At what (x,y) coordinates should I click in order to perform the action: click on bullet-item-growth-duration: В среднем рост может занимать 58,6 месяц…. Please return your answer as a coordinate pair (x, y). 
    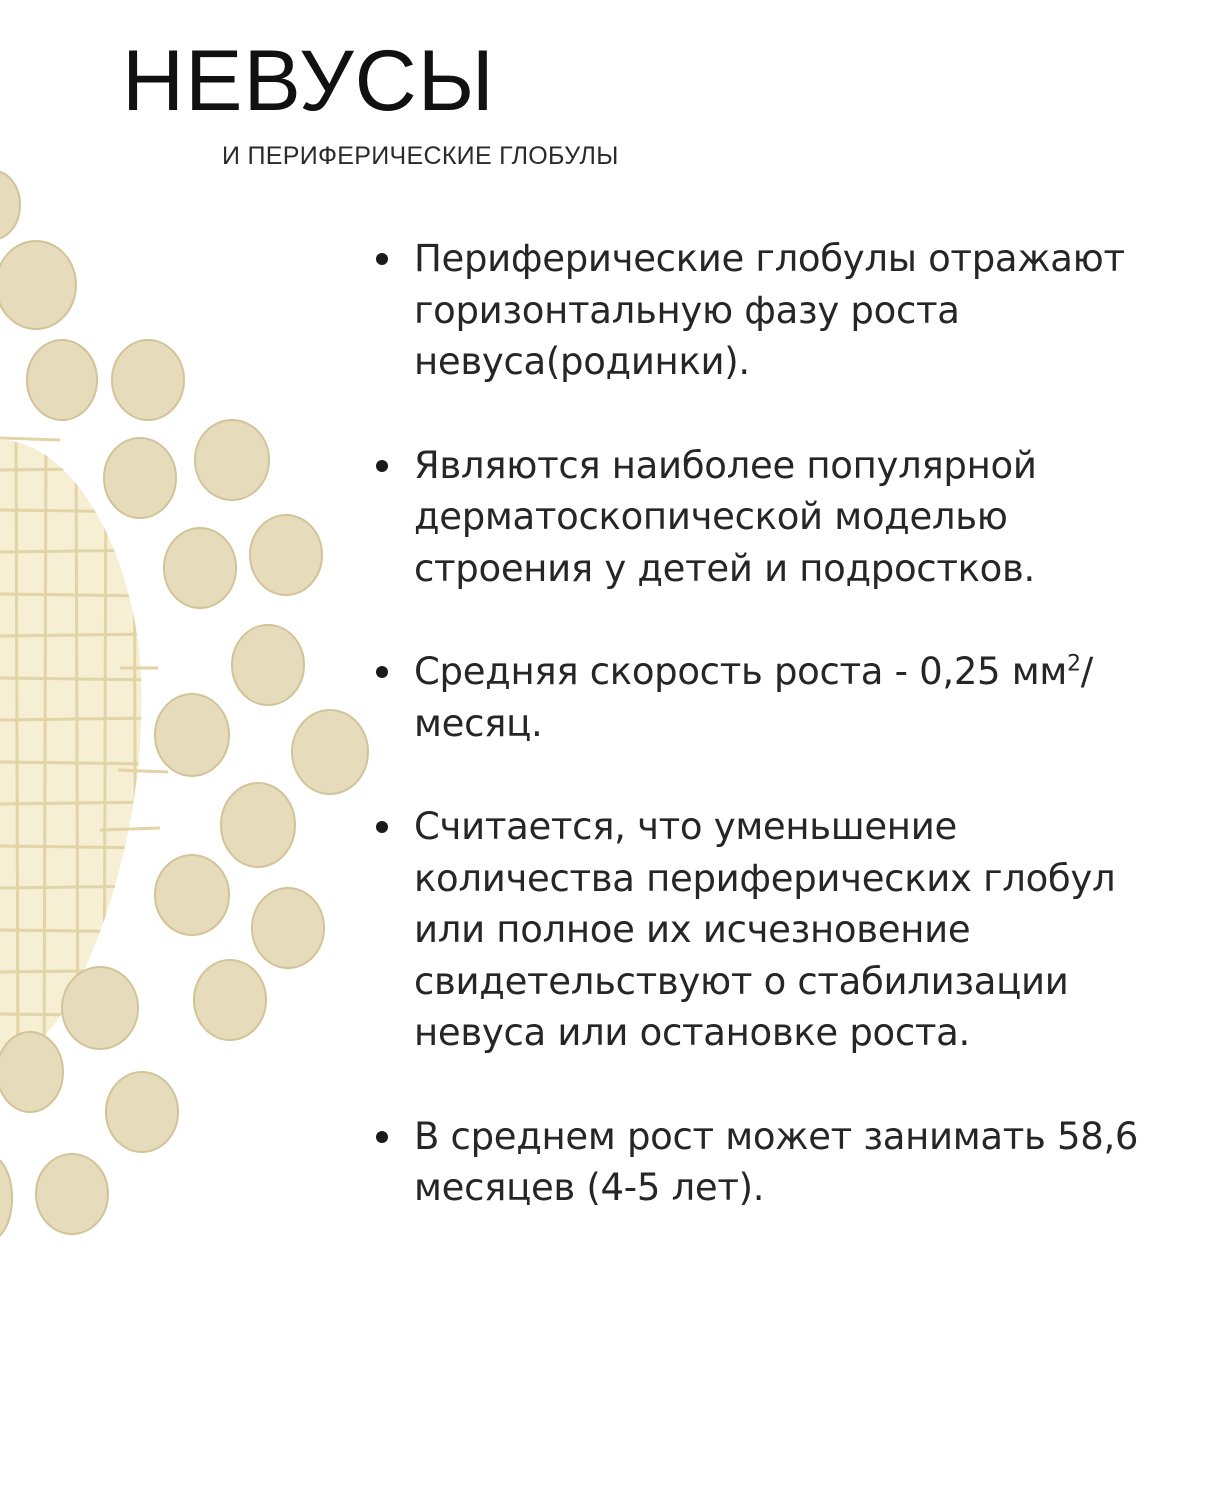
    Looking at the image, I should click on (767, 1162).